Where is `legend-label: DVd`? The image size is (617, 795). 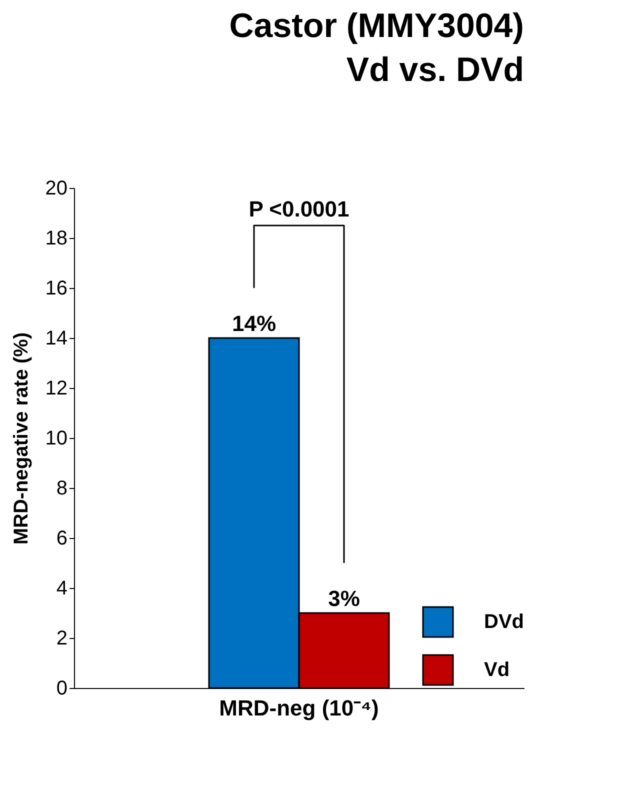 legend-label: DVd is located at coordinates (504, 622).